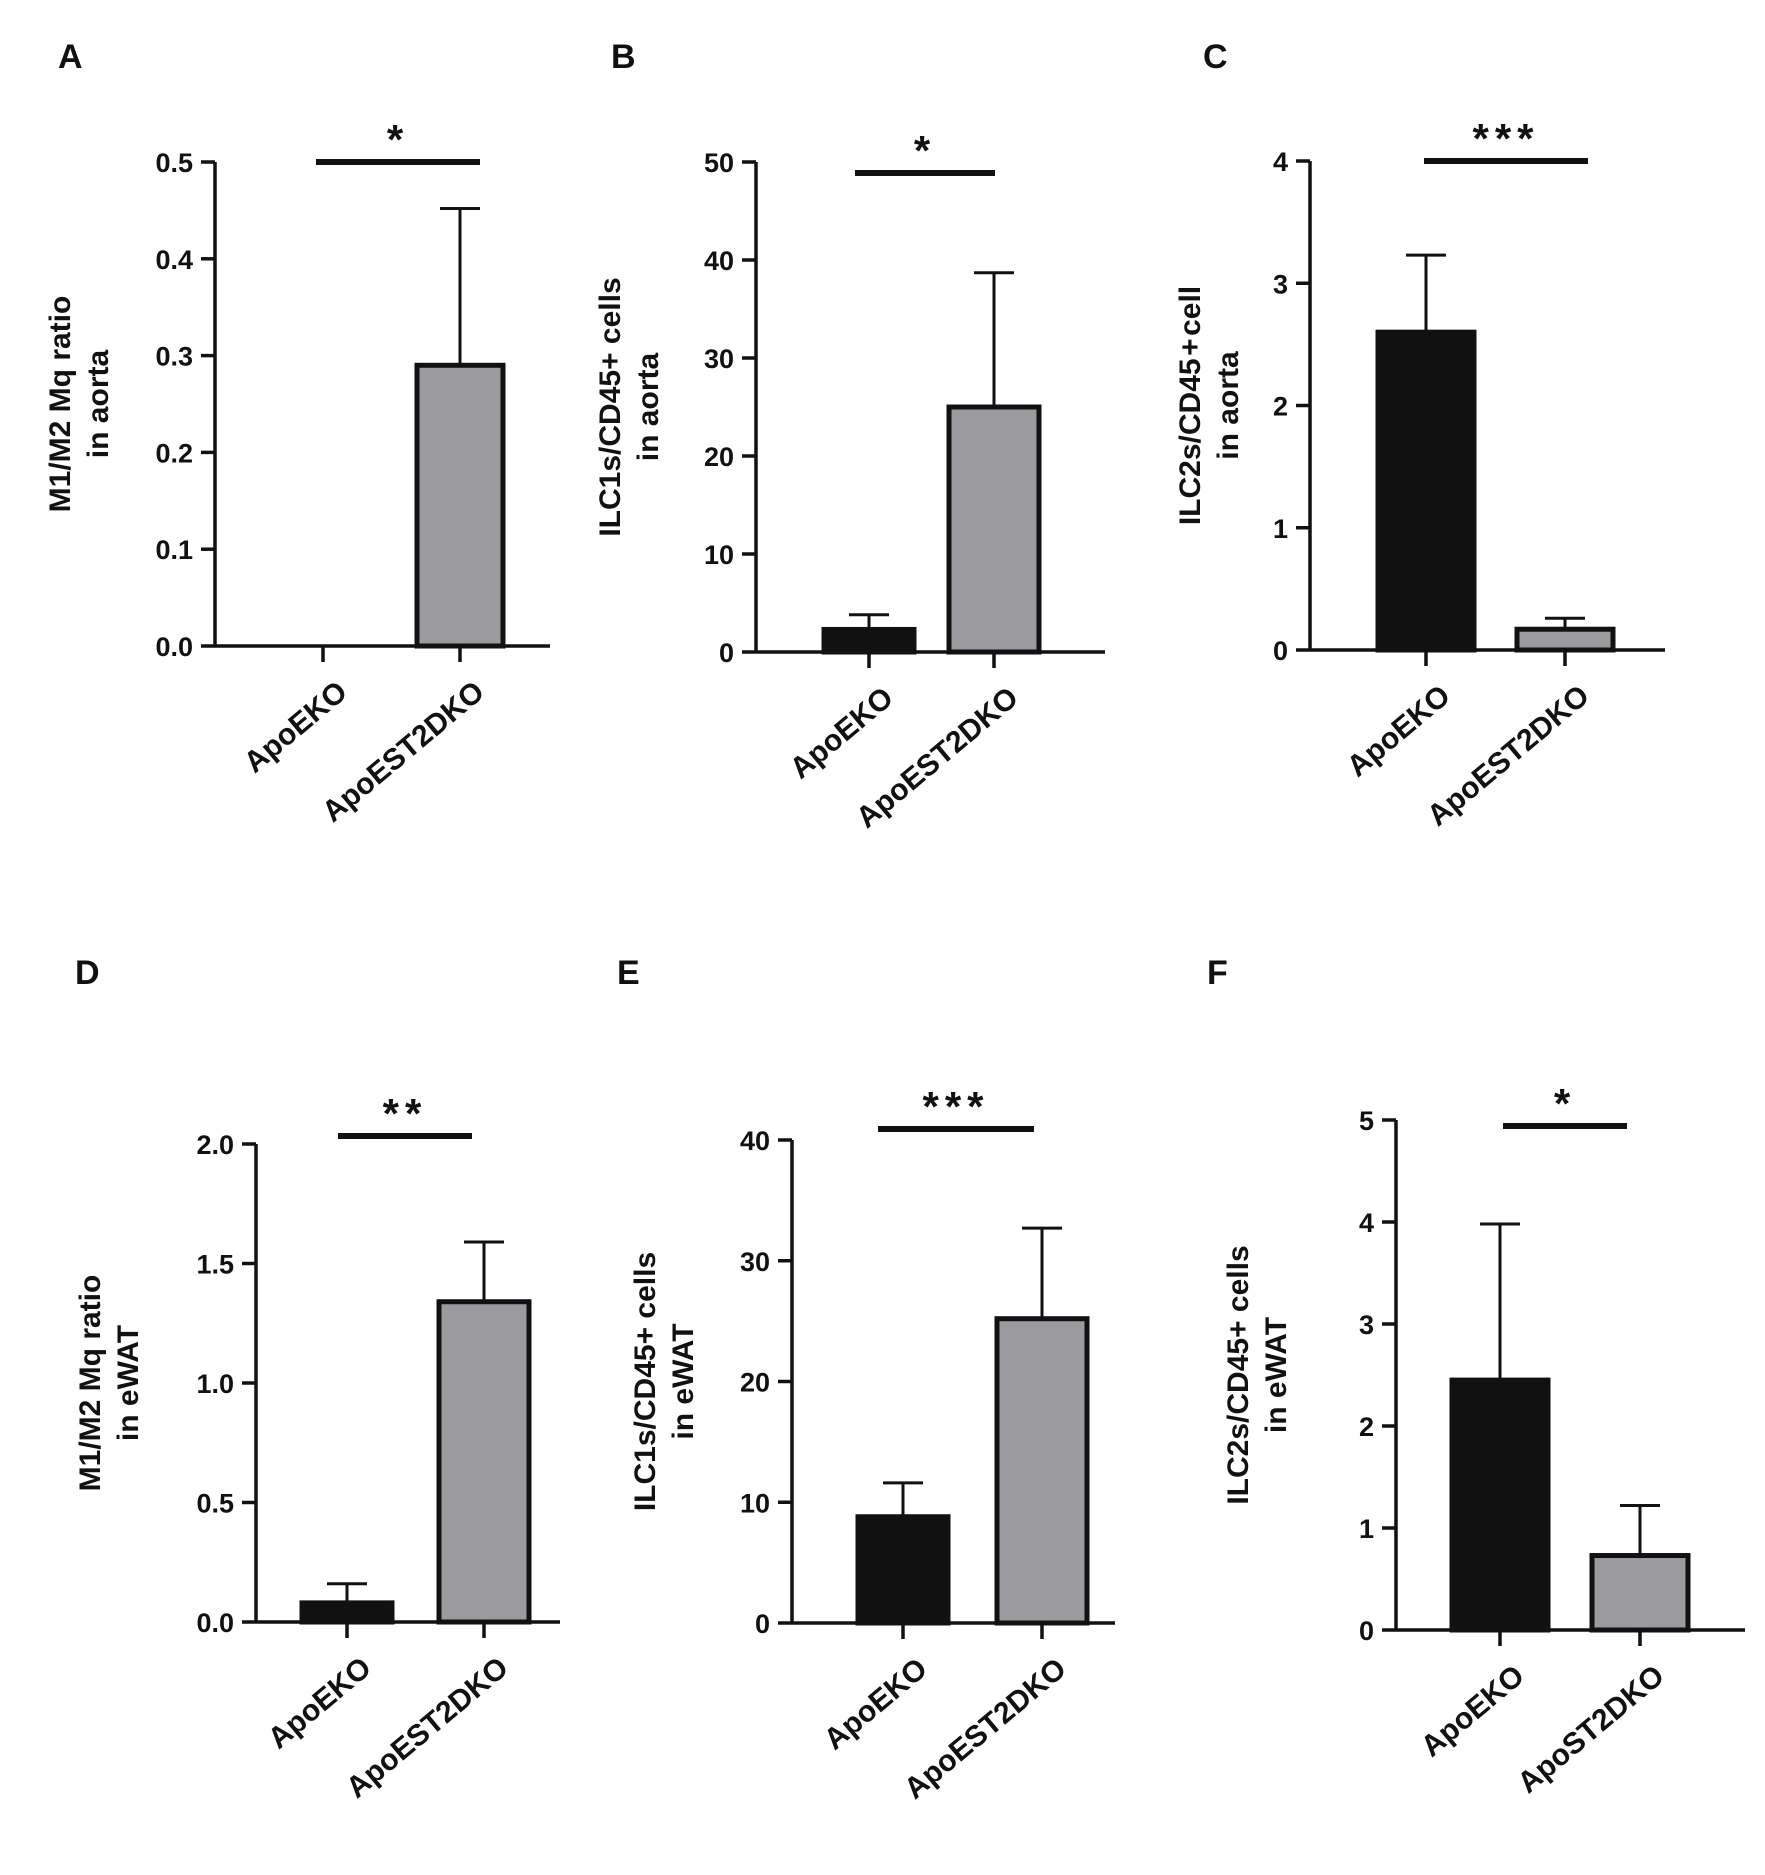 The image size is (1765, 1875). I want to click on y-tick-label: 5, so click(1366, 1121).